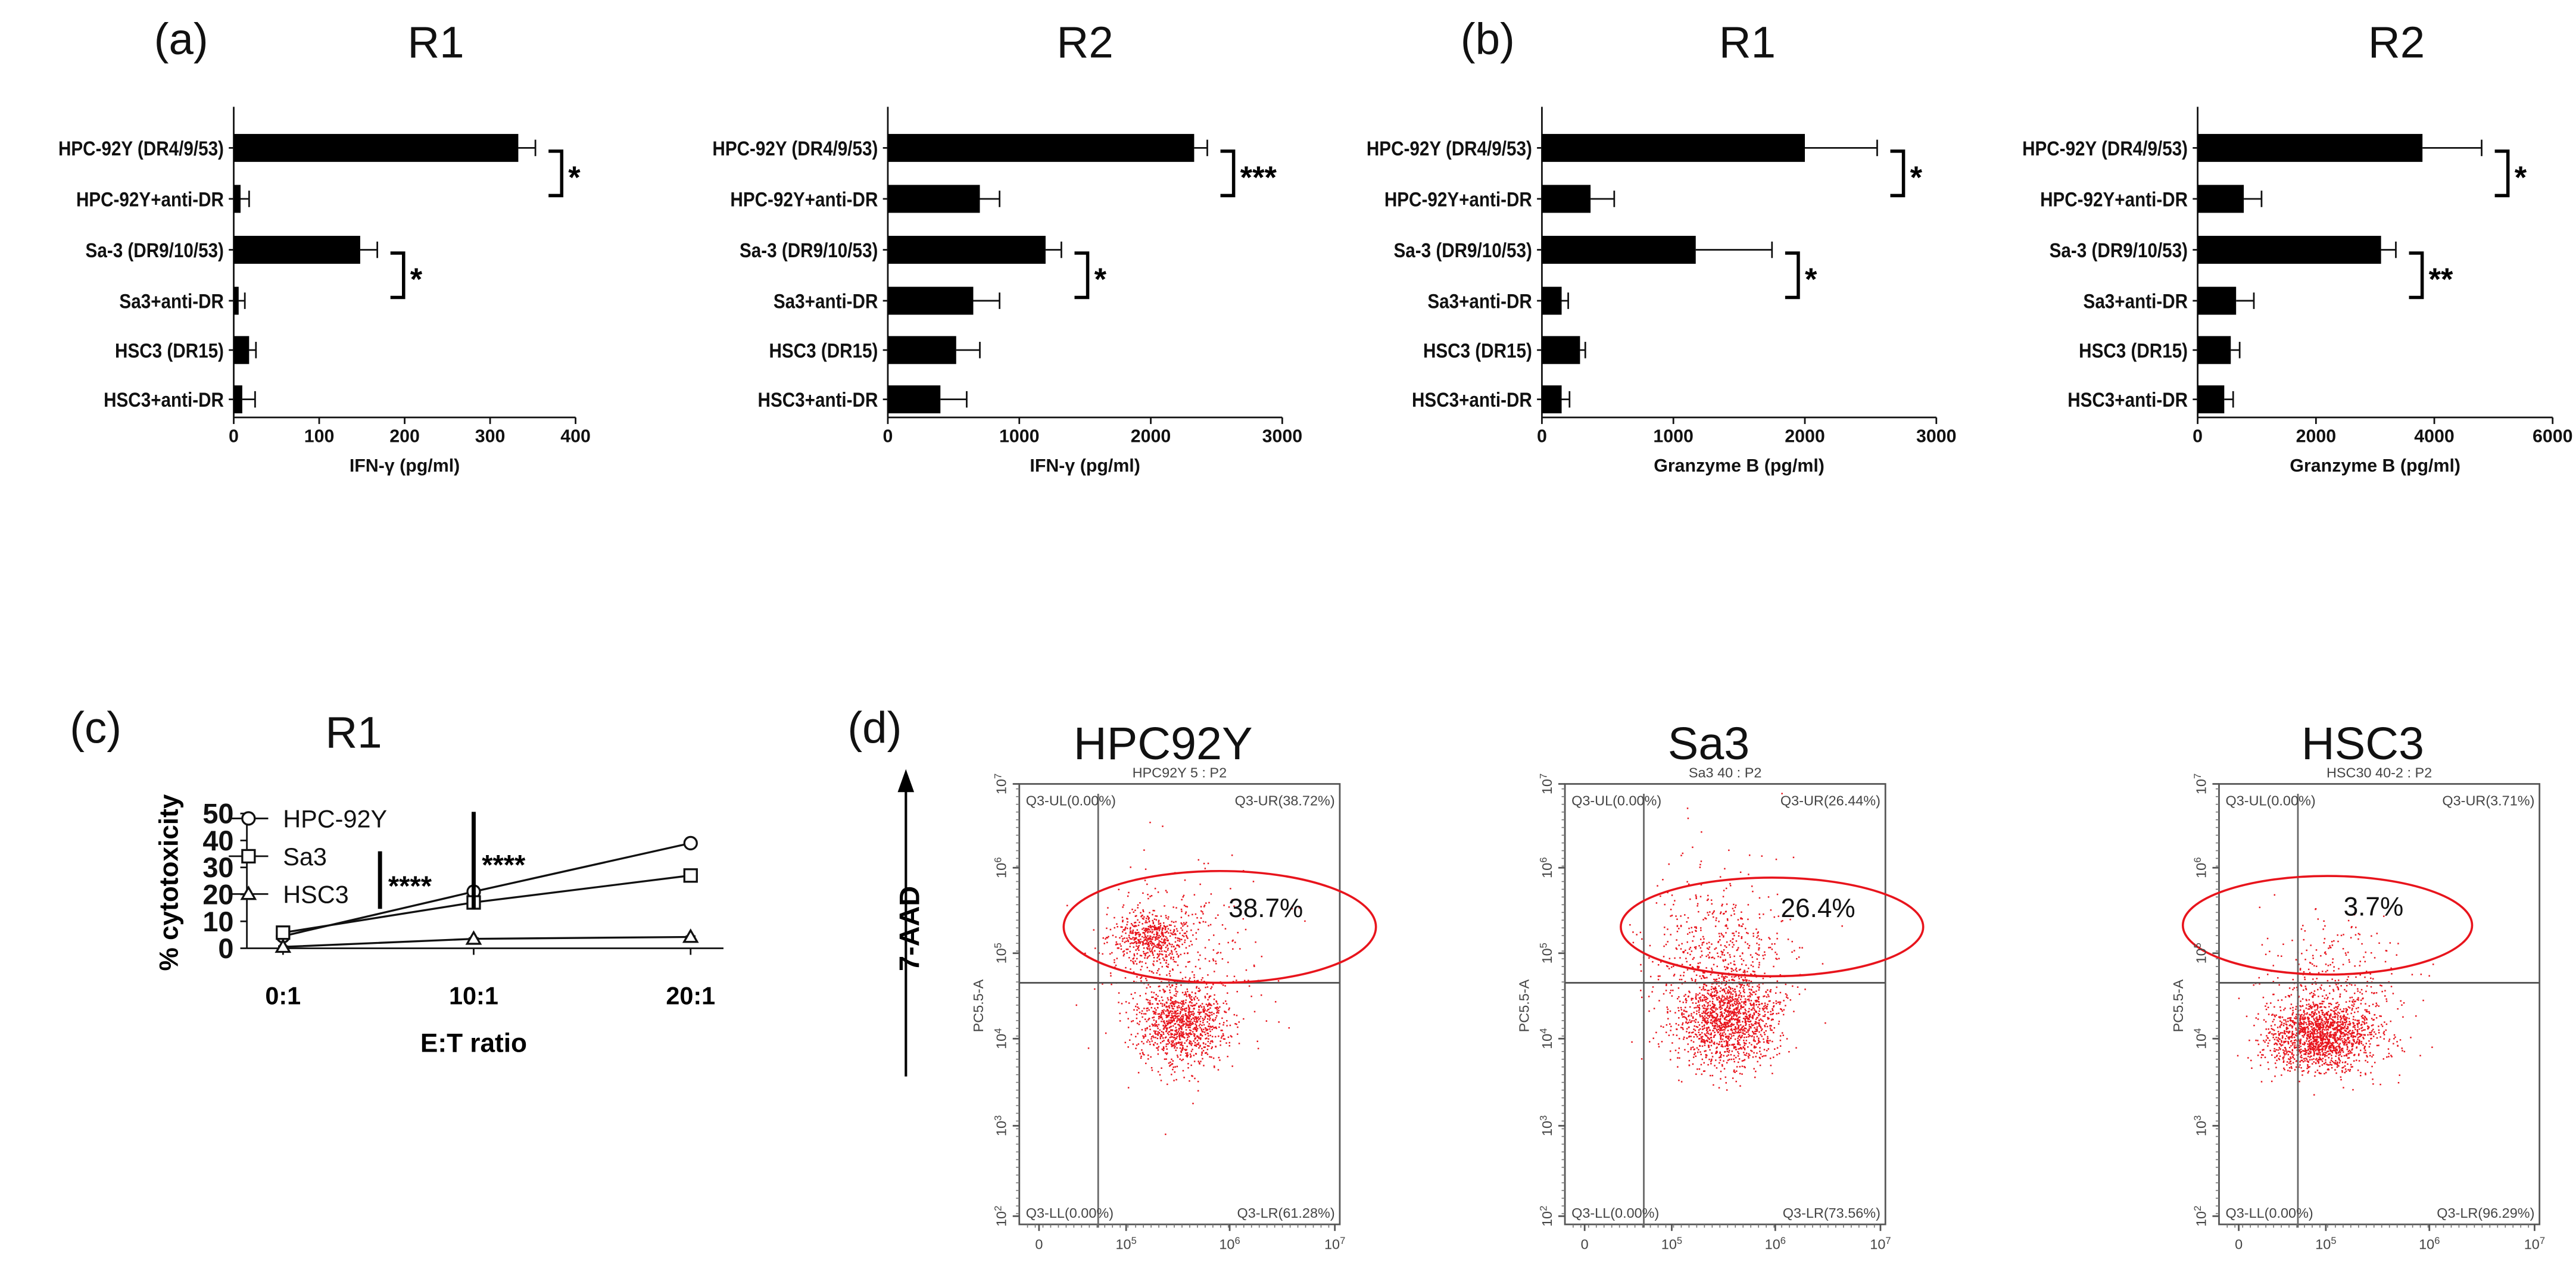 The width and height of the screenshot is (2576, 1263). What do you see at coordinates (283, 945) in the screenshot?
I see `data-point` at bounding box center [283, 945].